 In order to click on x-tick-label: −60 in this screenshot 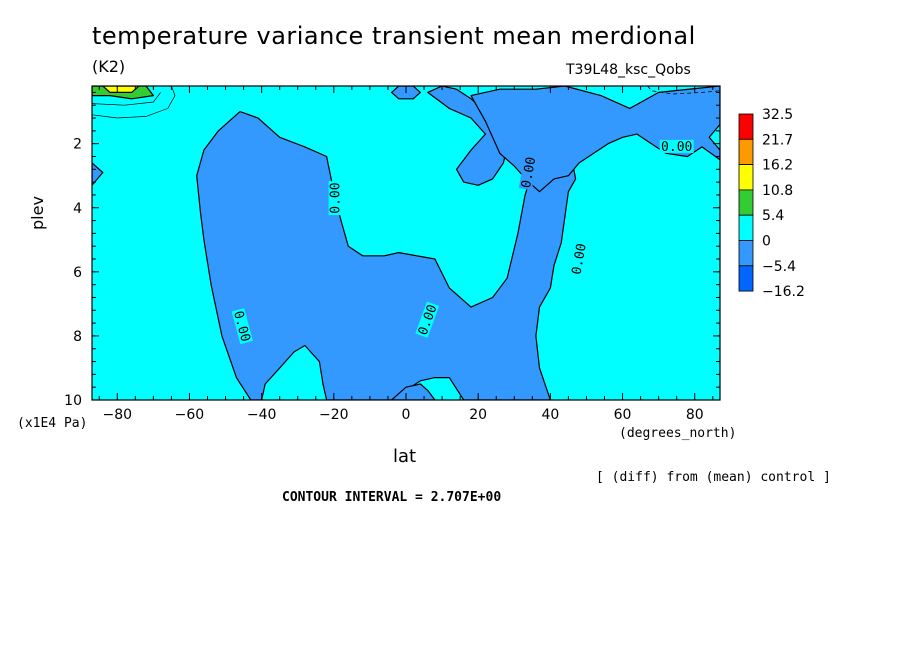, I will do `click(190, 415)`.